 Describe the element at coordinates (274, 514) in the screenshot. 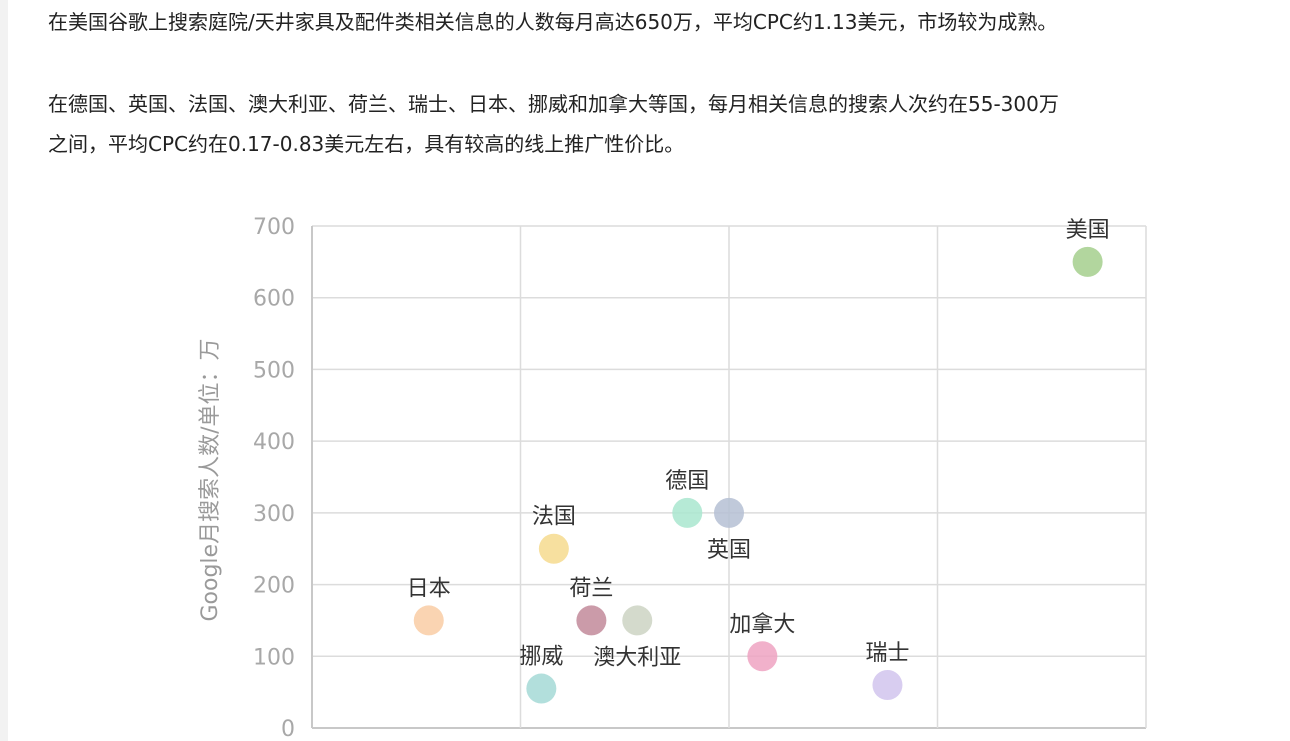

I see `y-tick-label: 300` at that location.